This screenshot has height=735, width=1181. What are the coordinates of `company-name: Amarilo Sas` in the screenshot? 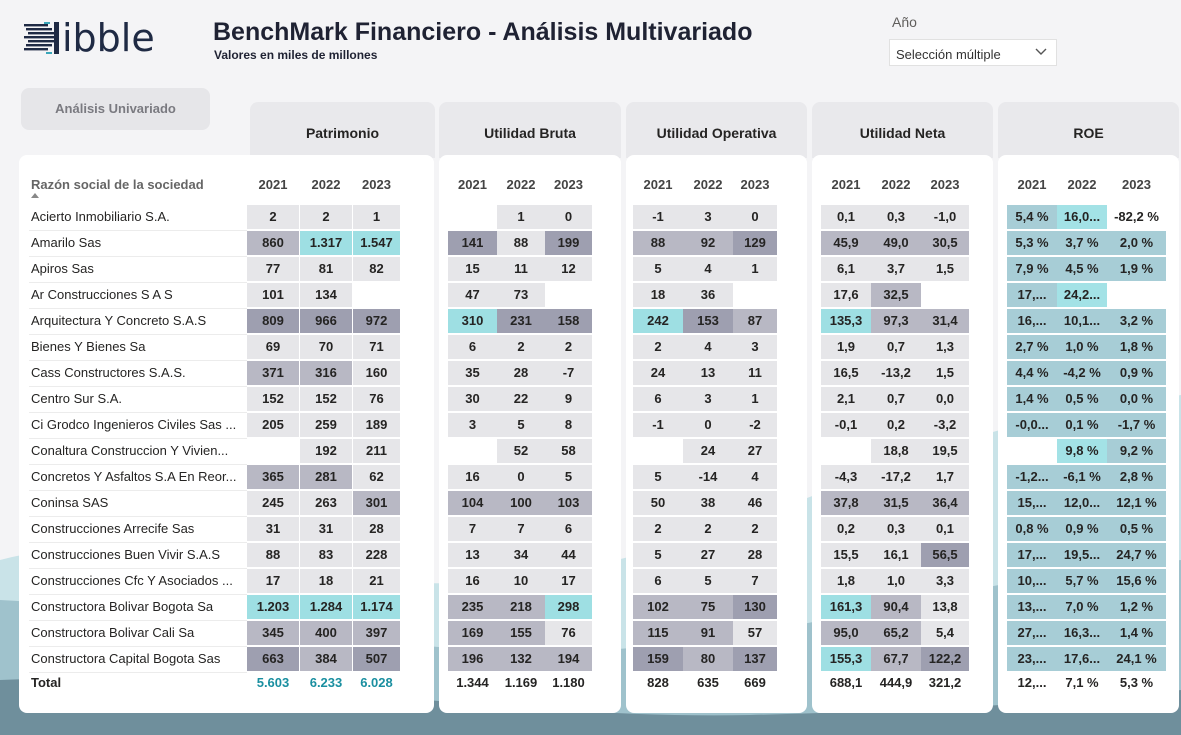 It's located at (66, 242).